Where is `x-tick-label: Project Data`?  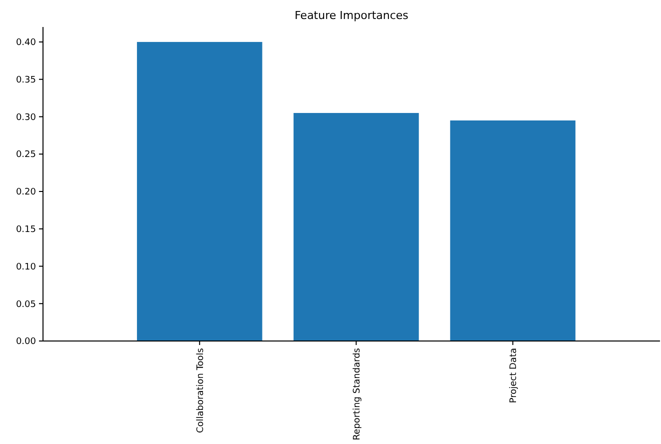 x-tick-label: Project Data is located at coordinates (513, 376).